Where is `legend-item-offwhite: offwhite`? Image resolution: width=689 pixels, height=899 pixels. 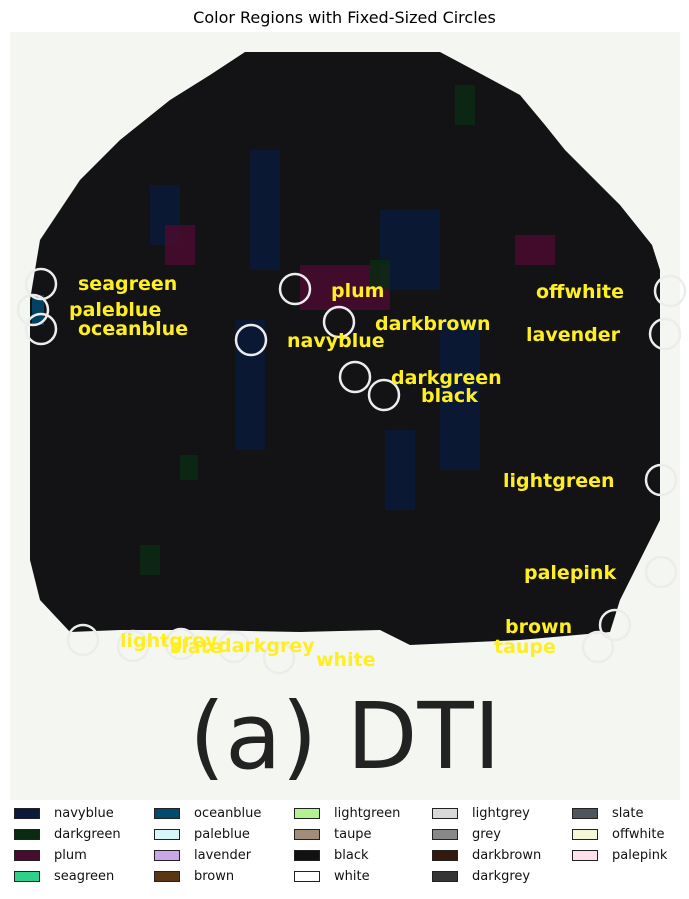
legend-item-offwhite: offwhite is located at coordinates (618, 834).